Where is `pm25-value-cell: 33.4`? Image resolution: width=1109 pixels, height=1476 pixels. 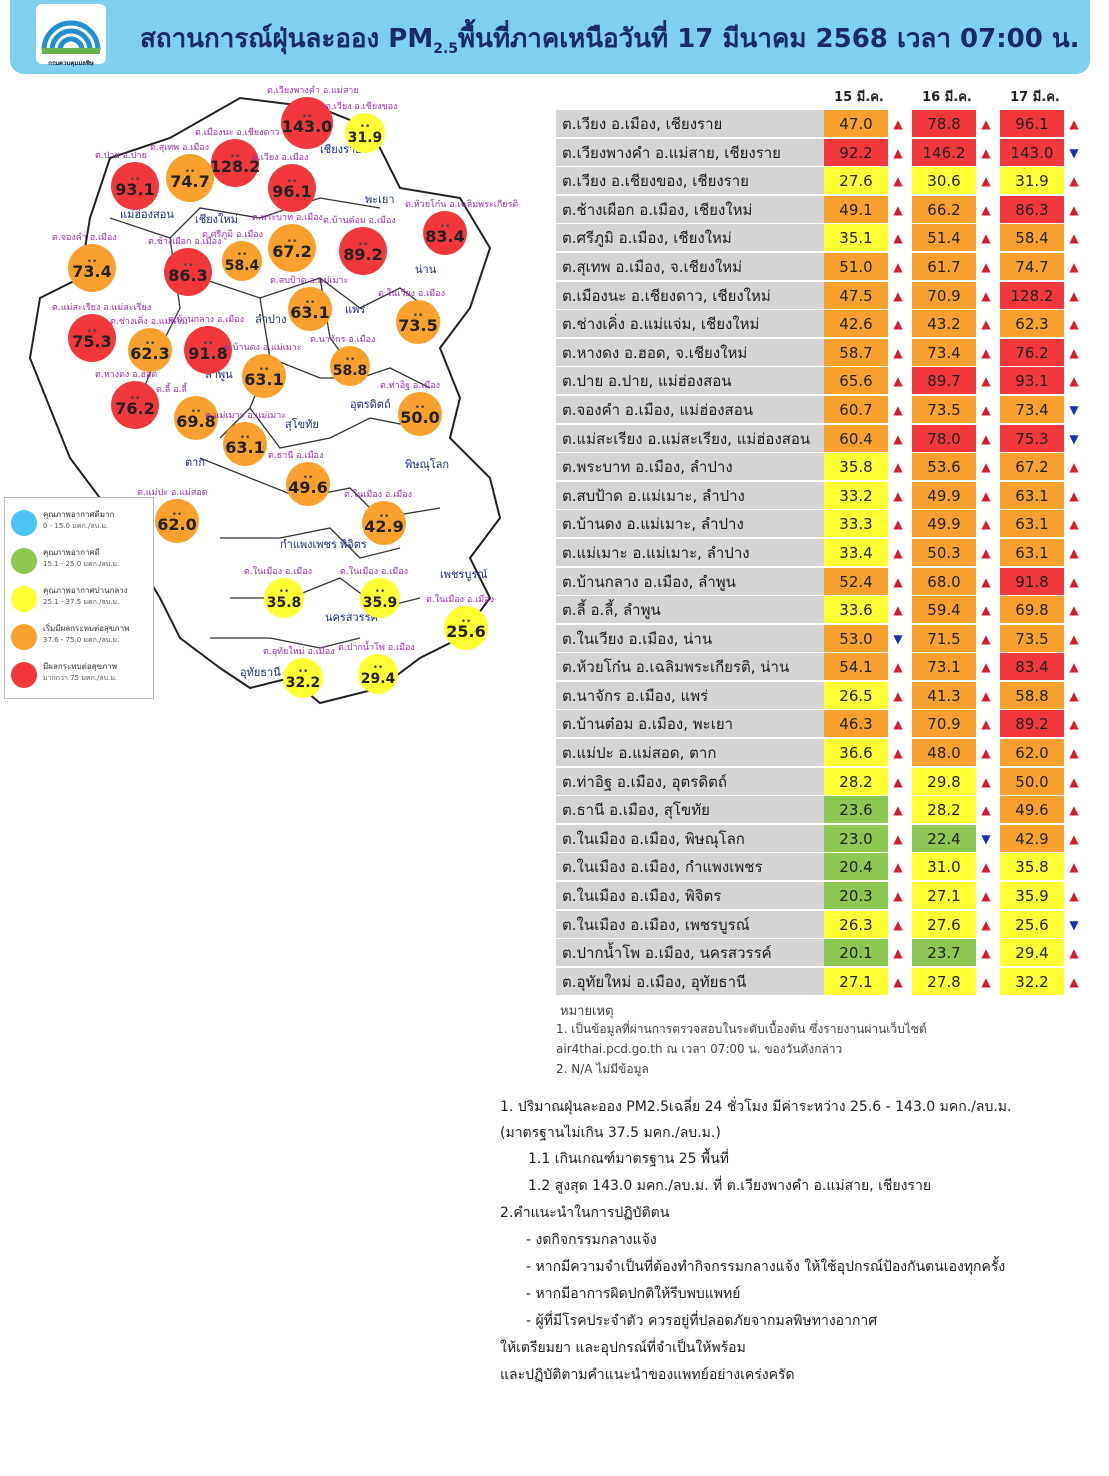
pm25-value-cell: 33.4 is located at coordinates (856, 552).